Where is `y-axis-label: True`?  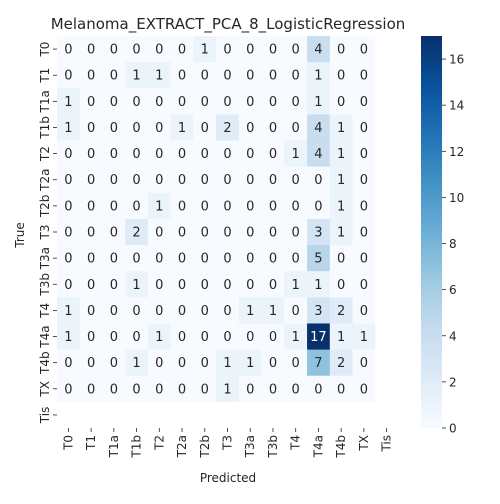
y-axis-label: True is located at coordinates (20, 235).